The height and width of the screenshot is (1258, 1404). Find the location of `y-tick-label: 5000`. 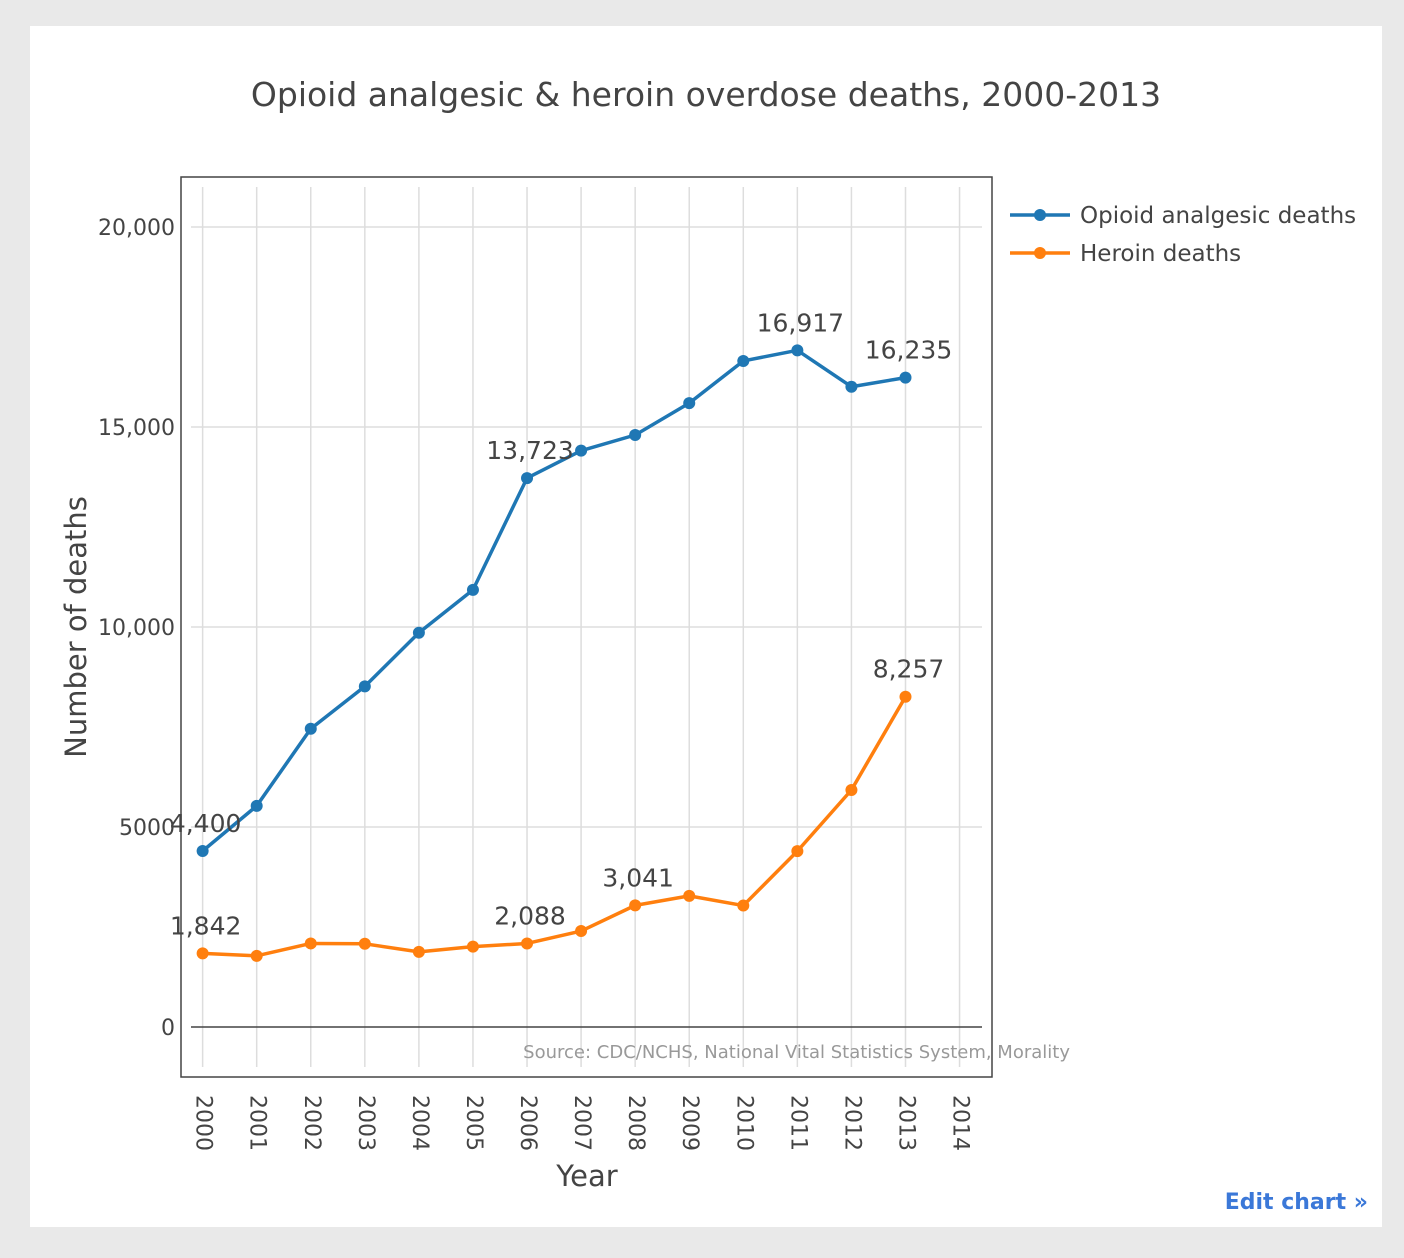

y-tick-label: 5000 is located at coordinates (147, 828).